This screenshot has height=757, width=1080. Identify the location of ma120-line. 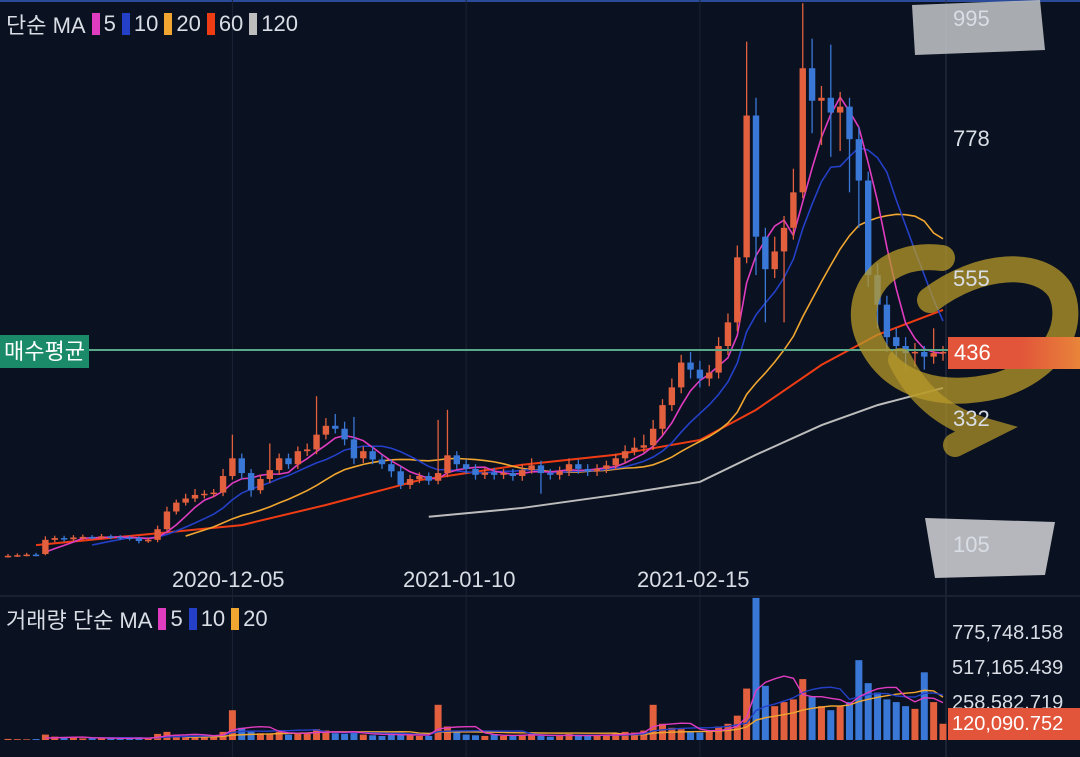
(686, 452).